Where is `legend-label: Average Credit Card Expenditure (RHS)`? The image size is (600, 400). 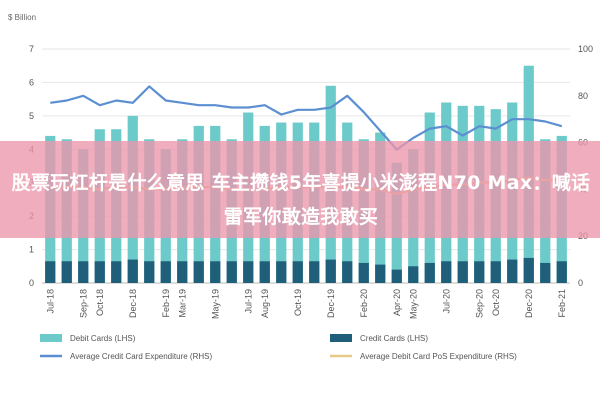 legend-label: Average Credit Card Expenditure (RHS) is located at coordinates (141, 356).